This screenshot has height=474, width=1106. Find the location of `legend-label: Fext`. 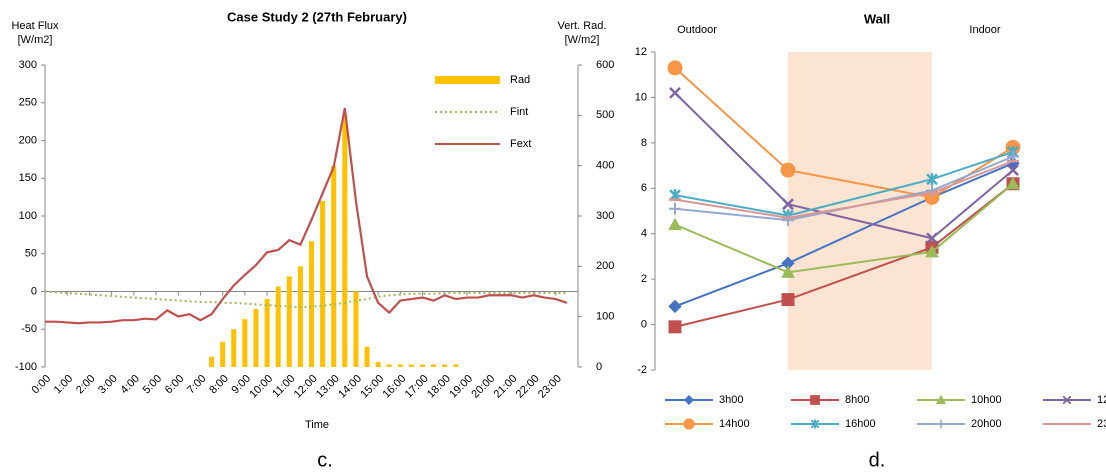

legend-label: Fext is located at coordinates (520, 144).